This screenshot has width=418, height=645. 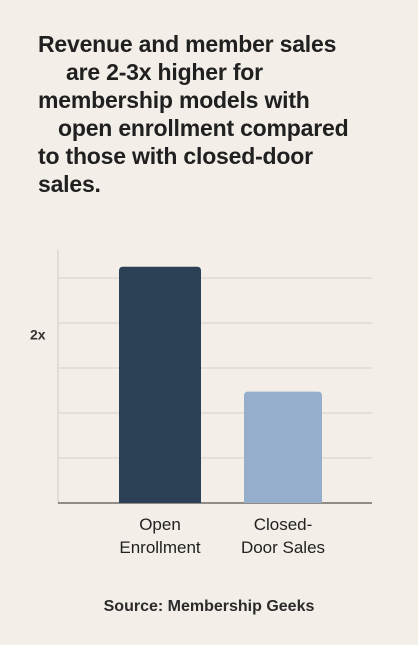 What do you see at coordinates (175, 156) in the screenshot?
I see `headline-line: to those with closed-door` at bounding box center [175, 156].